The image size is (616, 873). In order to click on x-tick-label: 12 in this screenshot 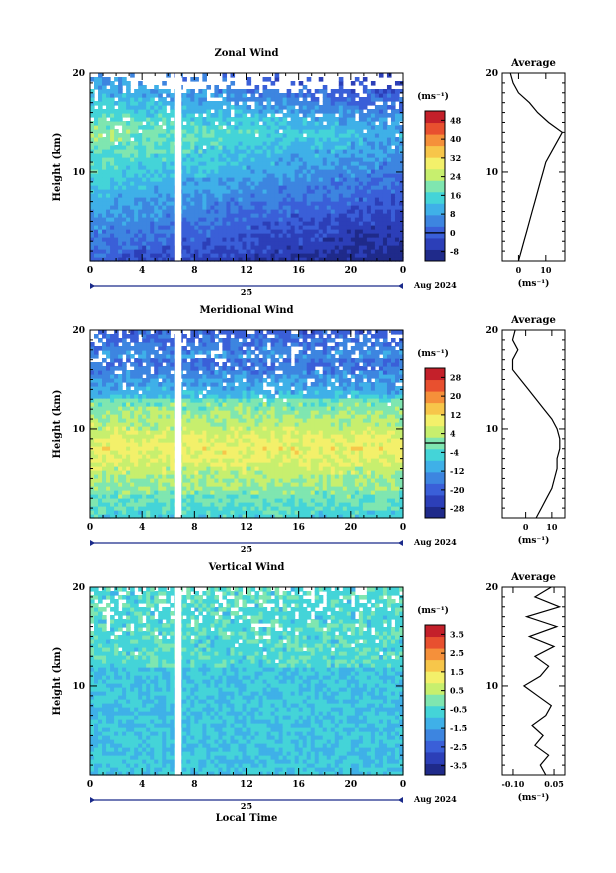, I will do `click(246, 271)`.